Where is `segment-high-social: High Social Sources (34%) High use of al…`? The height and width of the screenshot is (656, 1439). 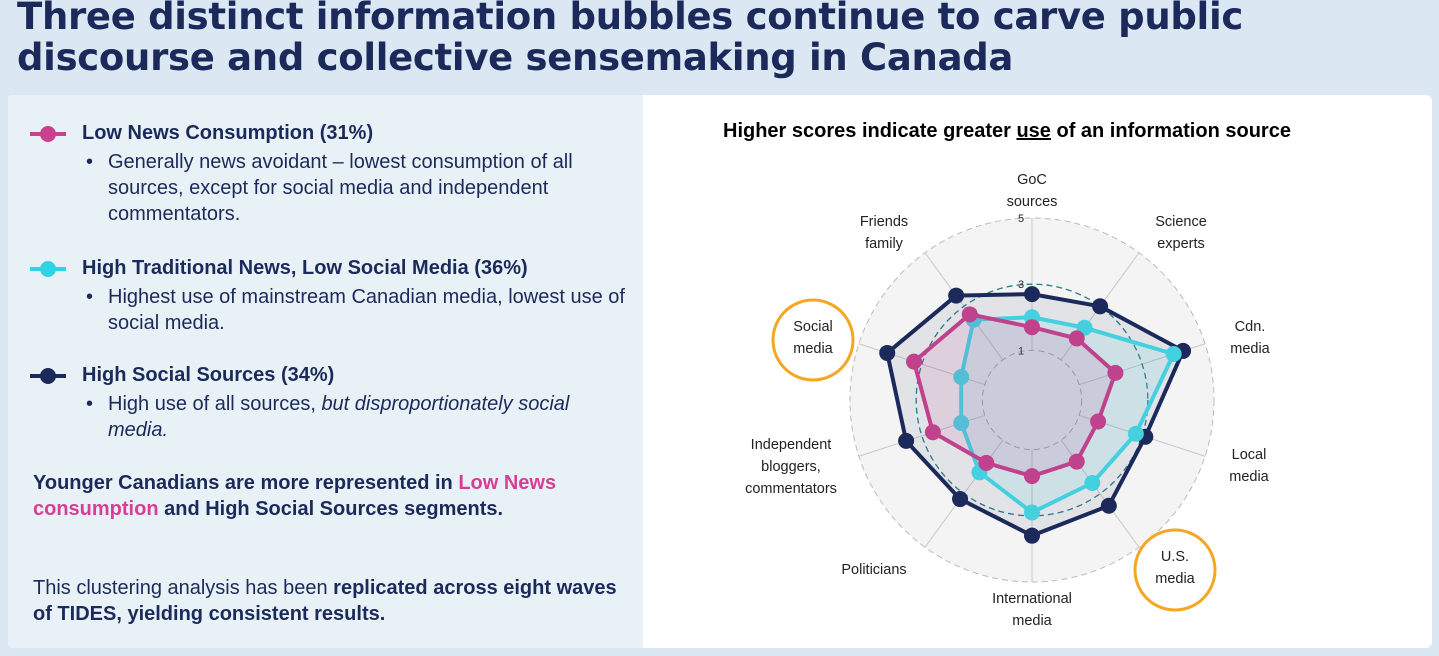
segment-high-social: High Social Sources (34%) High use of al… is located at coordinates (328, 403).